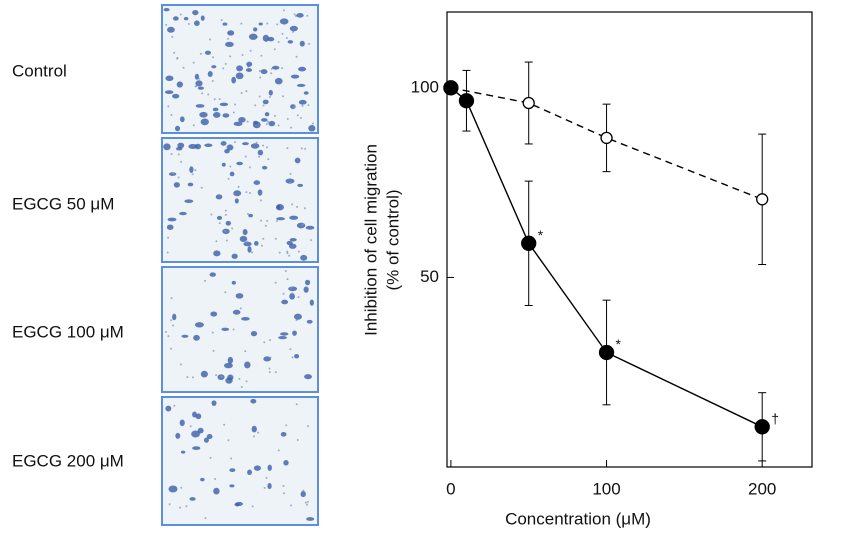 Image resolution: width=842 pixels, height=537 pixels. What do you see at coordinates (606, 143) in the screenshot?
I see `series-line` at bounding box center [606, 143].